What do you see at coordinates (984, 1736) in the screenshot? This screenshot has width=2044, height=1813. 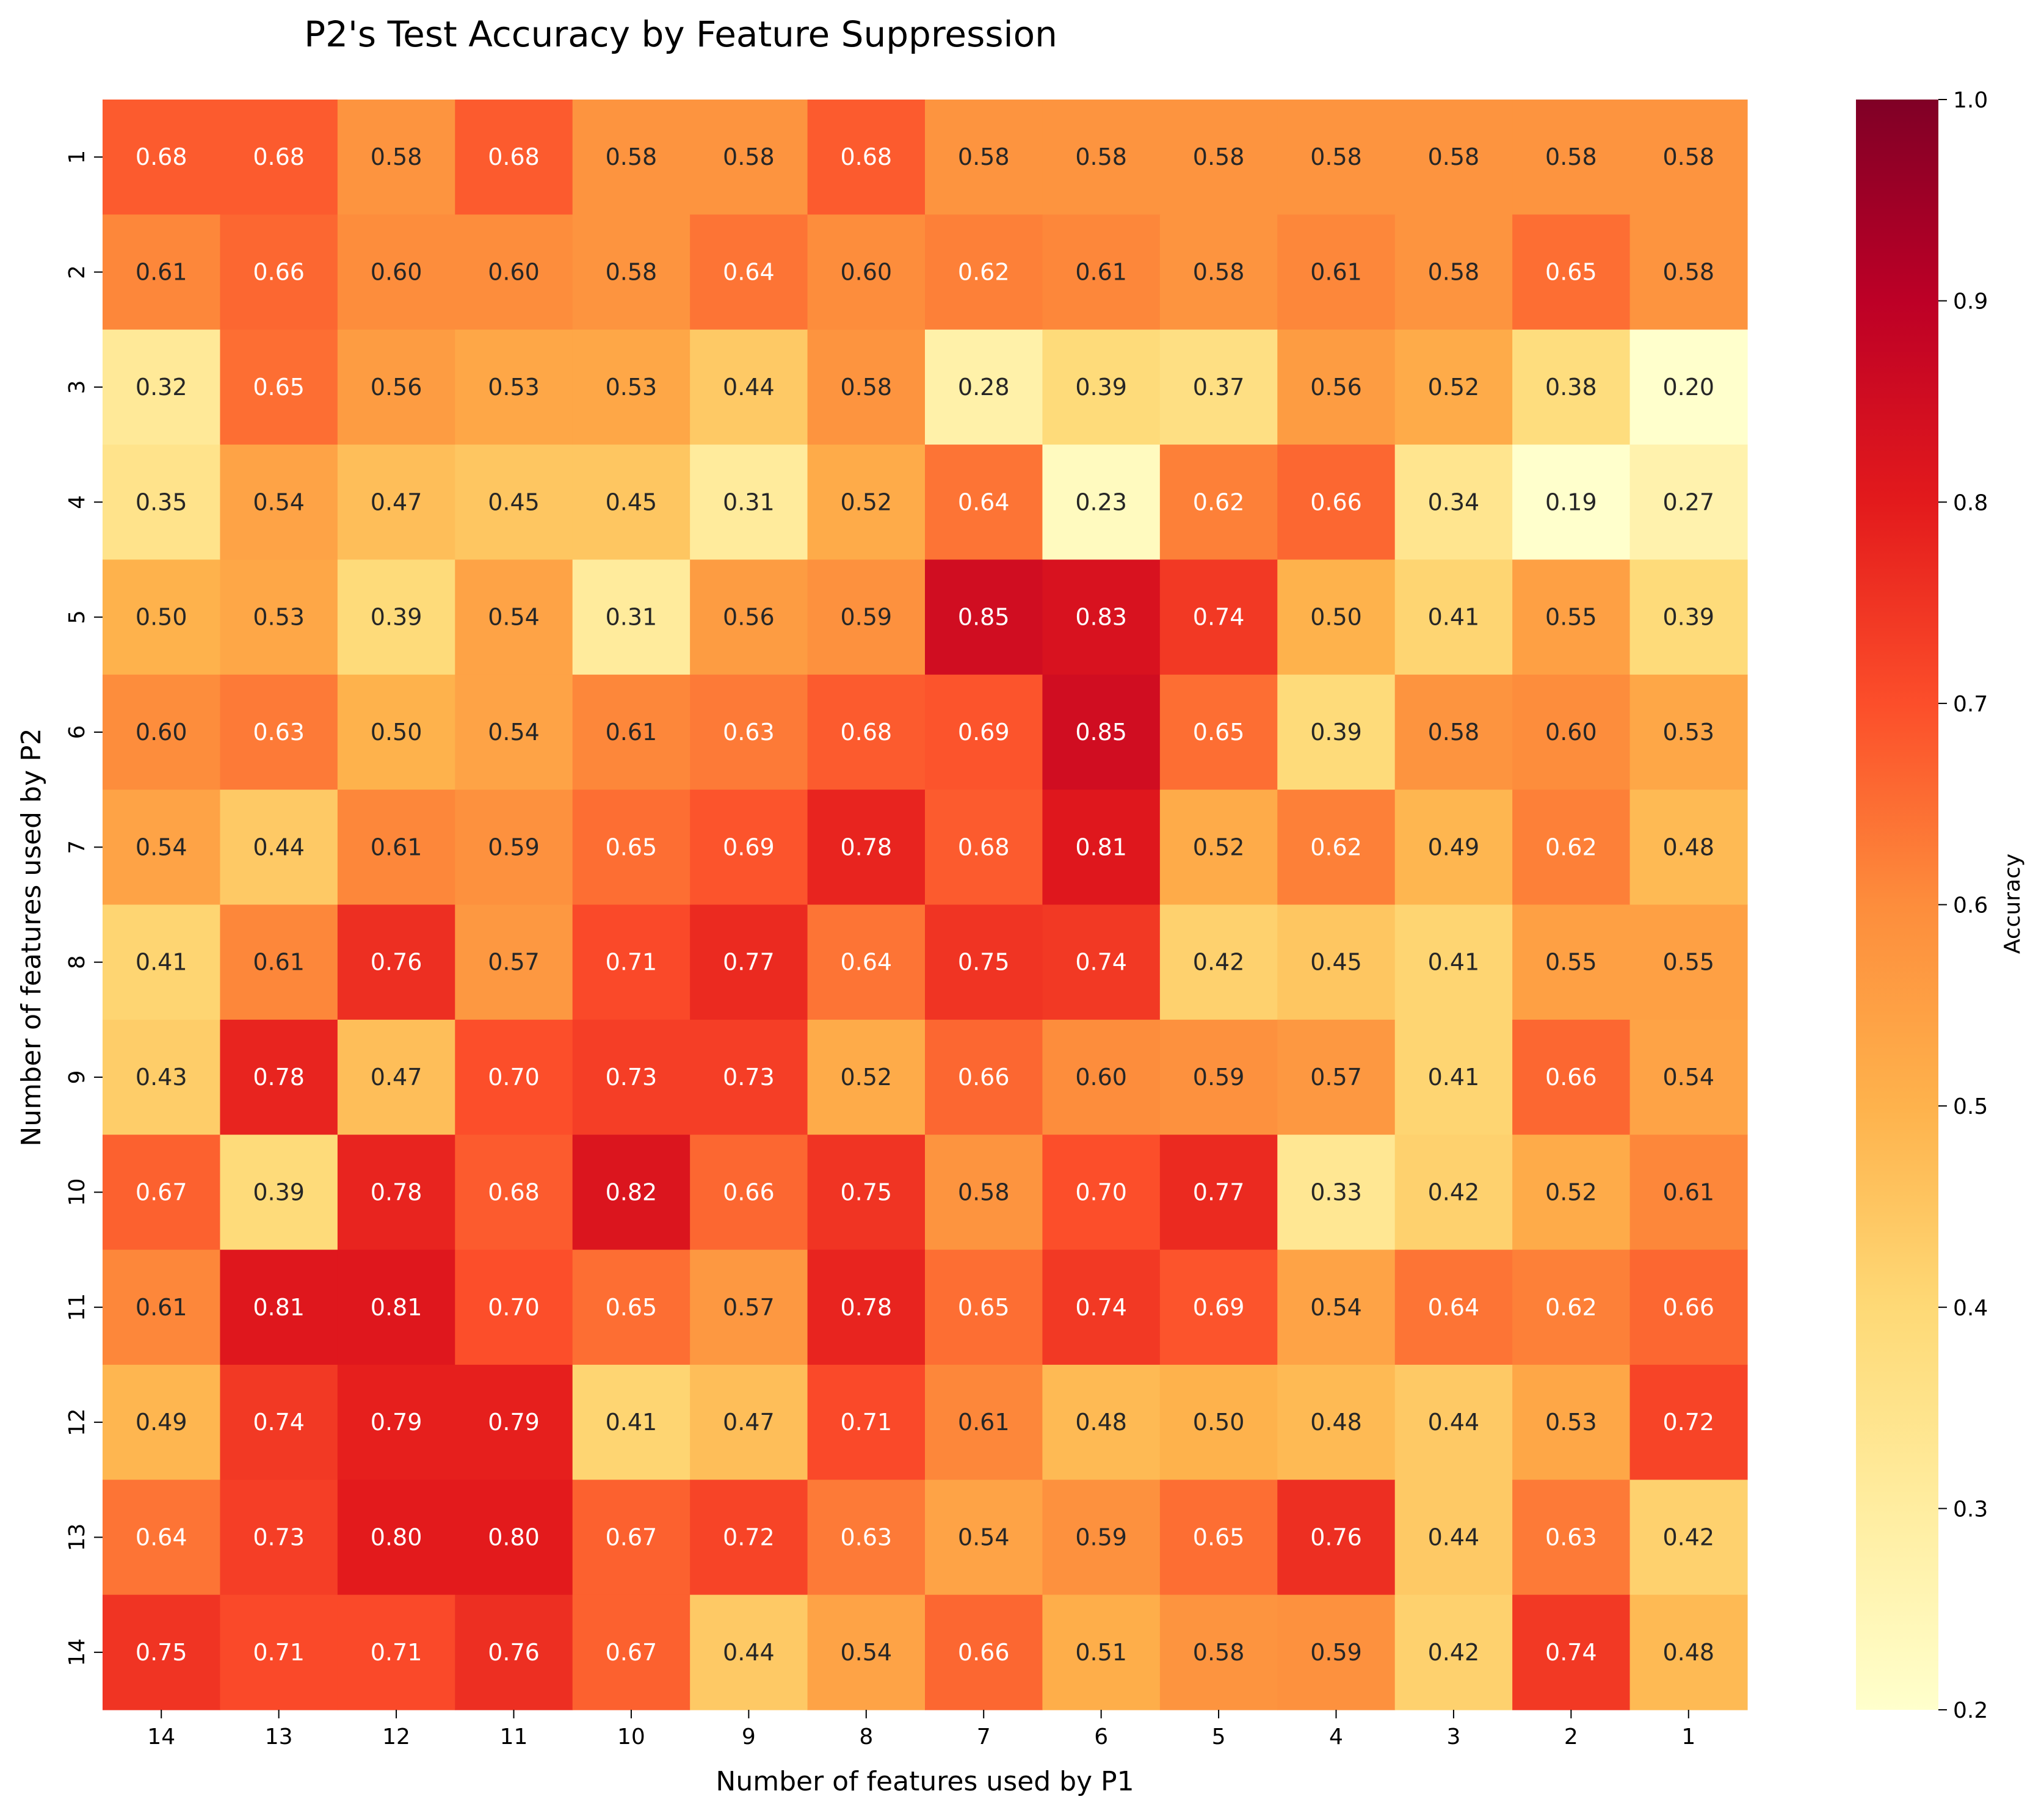 I see `x-tick-label: 7` at bounding box center [984, 1736].